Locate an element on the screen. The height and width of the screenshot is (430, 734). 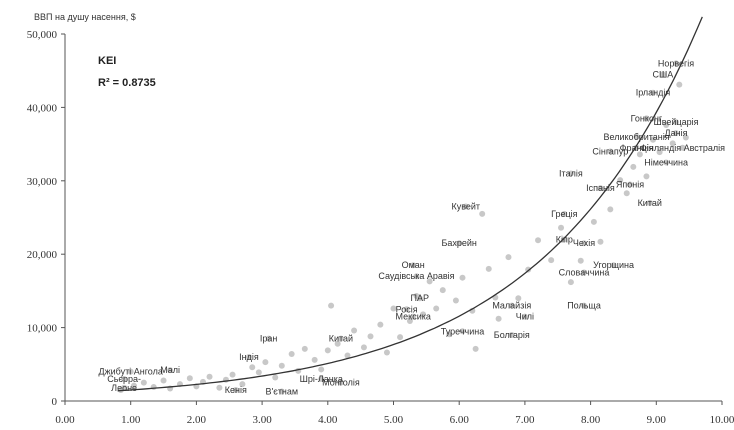
point-label: Кувейт is located at coordinates (465, 206).